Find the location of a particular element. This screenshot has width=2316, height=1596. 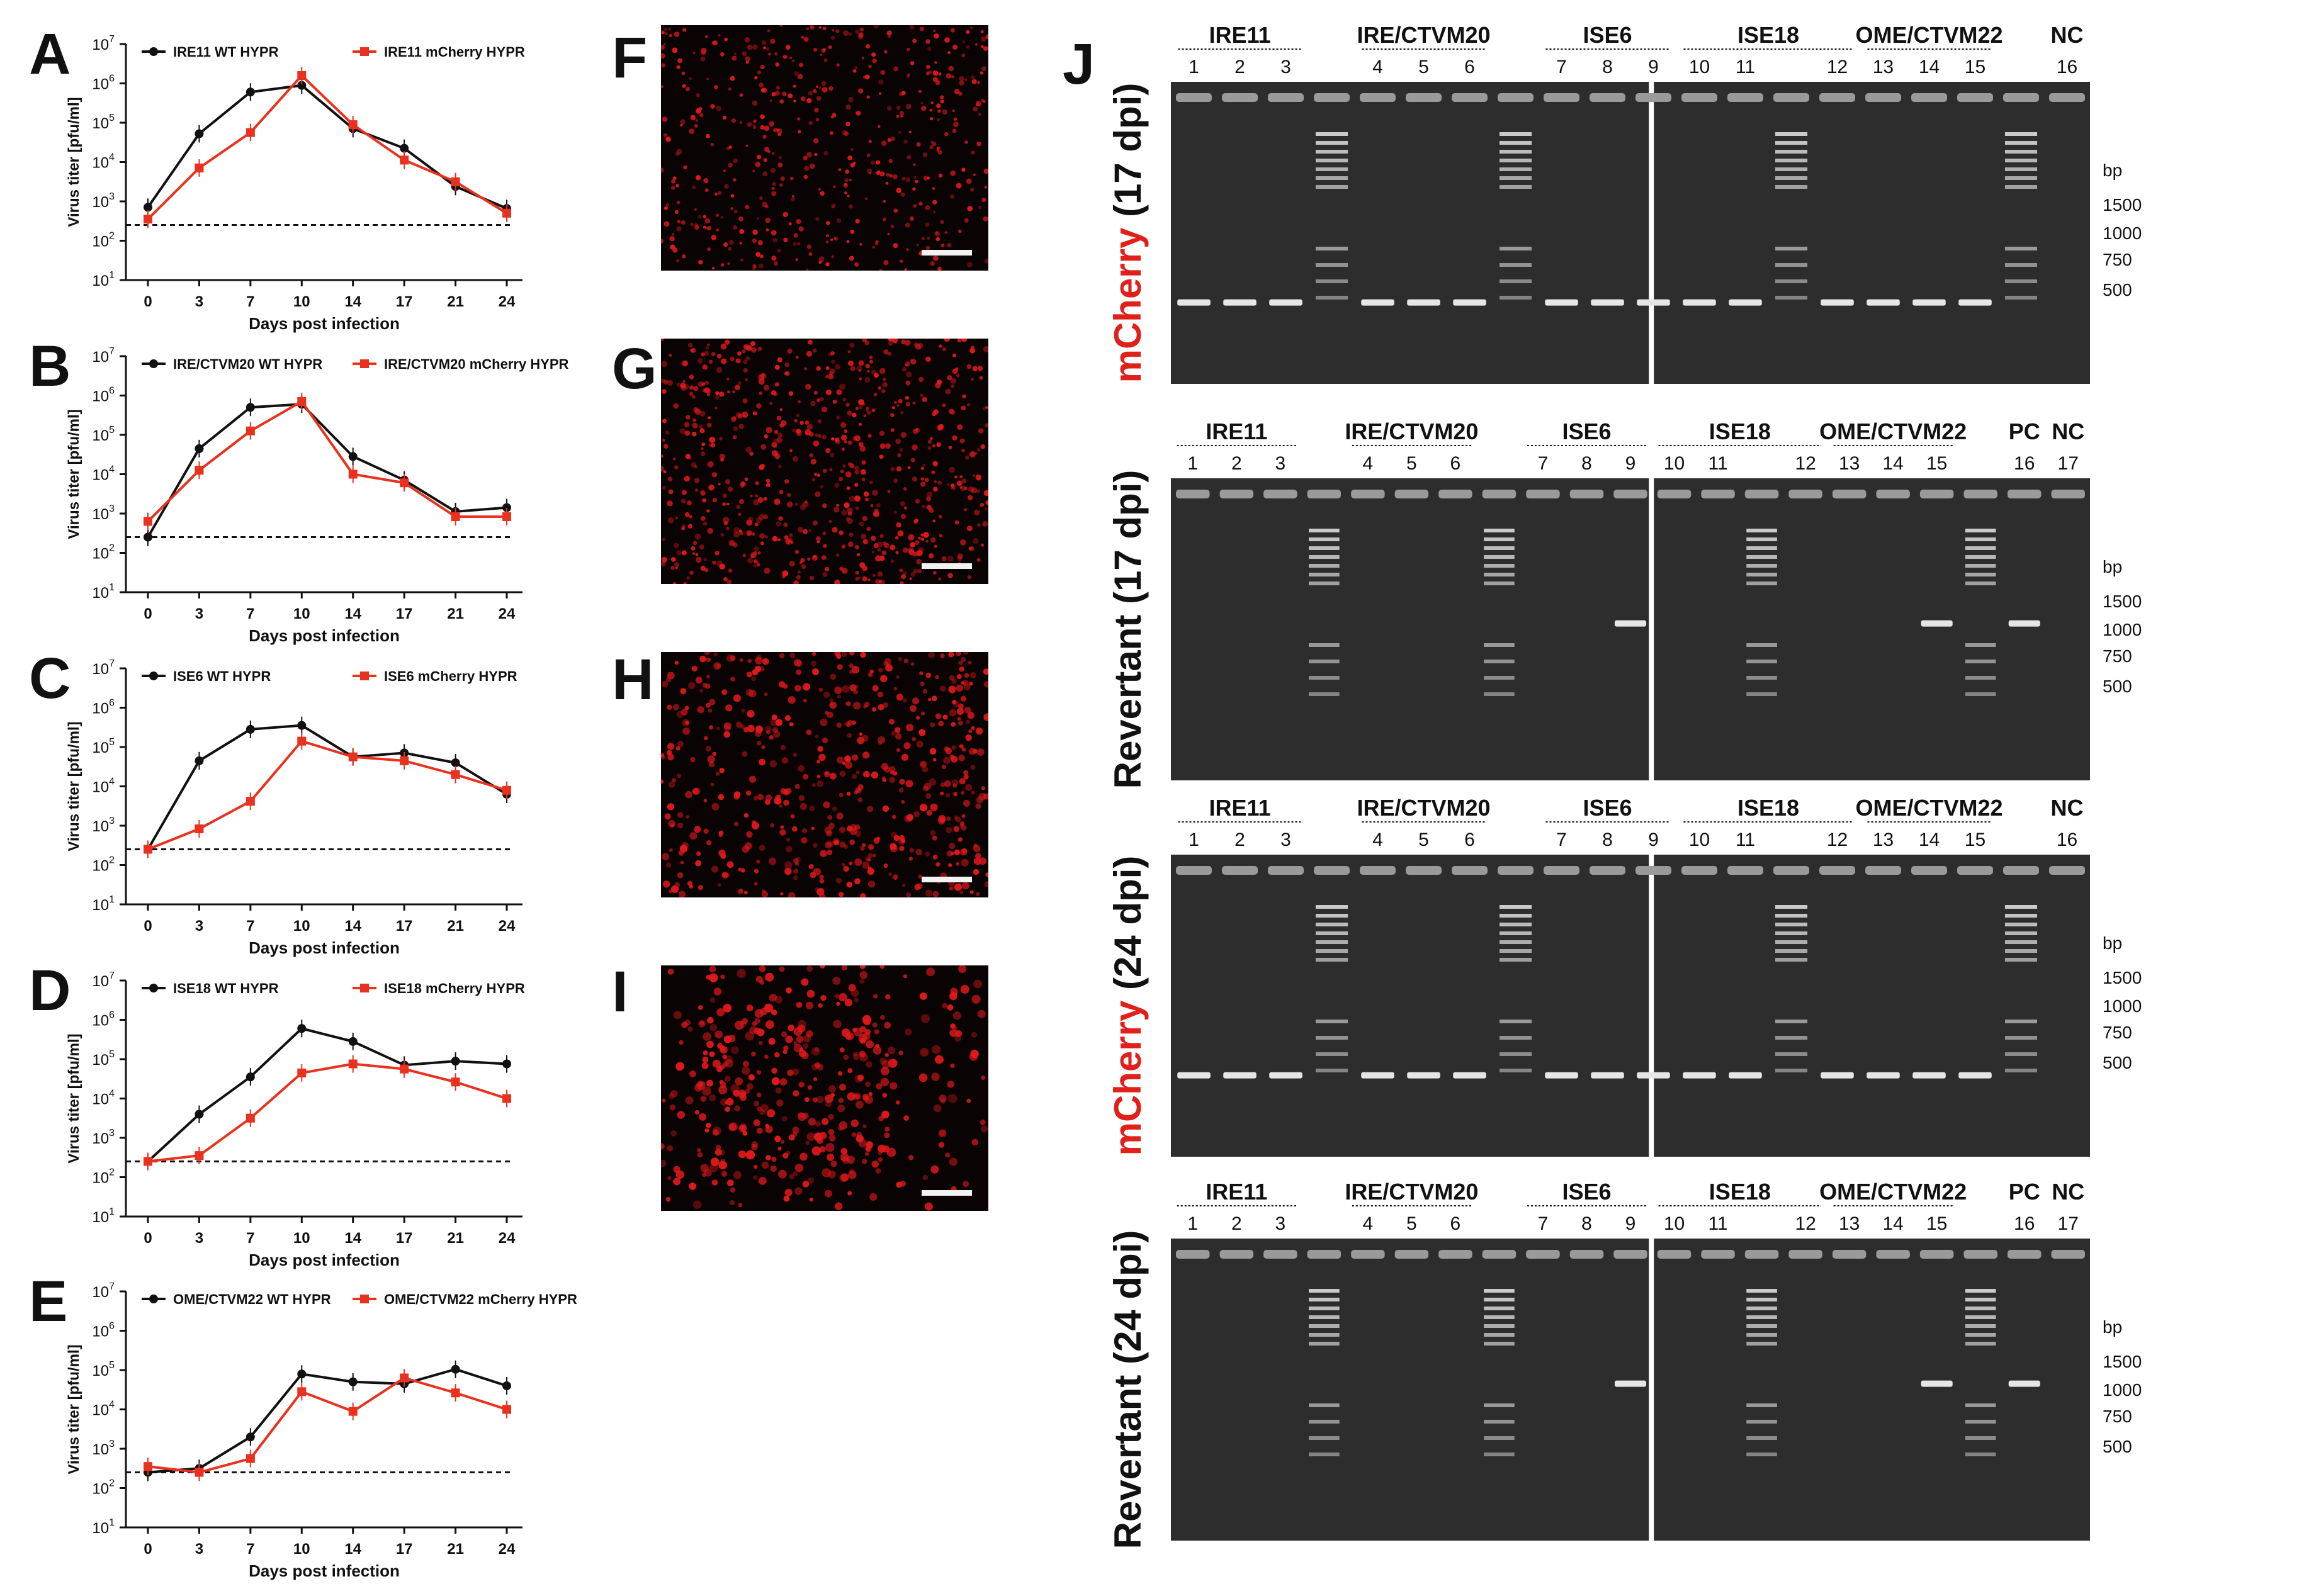

x-tick-label: 3 is located at coordinates (199, 613).